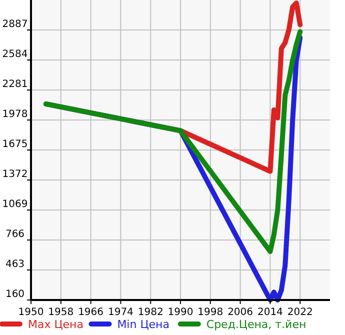  Describe the element at coordinates (181, 312) in the screenshot. I see `x-tick-label: 1990` at that location.